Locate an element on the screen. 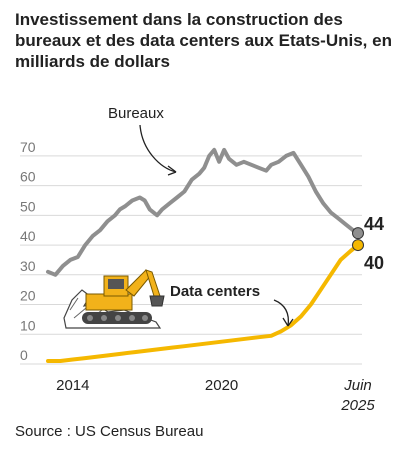  y-axis-ticks: 0 10 20 30 40 50 60 70 is located at coordinates (28, 251).